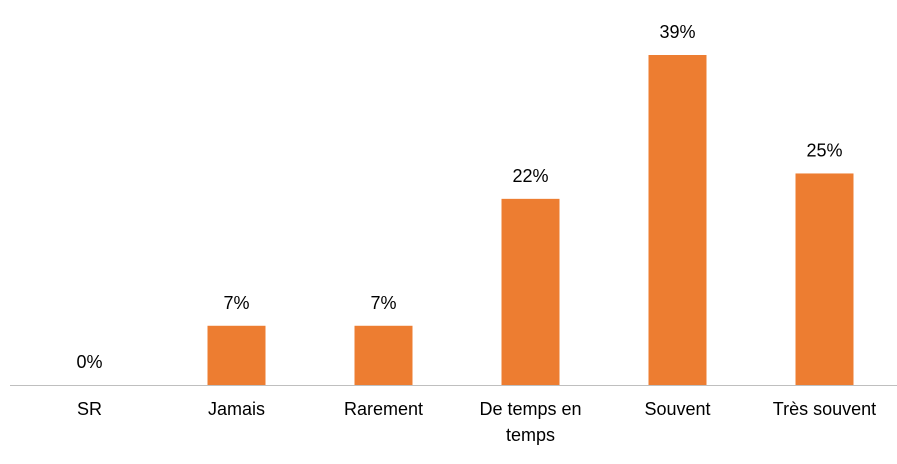 This screenshot has width=897, height=464. What do you see at coordinates (89, 362) in the screenshot?
I see `data-label: 0%` at bounding box center [89, 362].